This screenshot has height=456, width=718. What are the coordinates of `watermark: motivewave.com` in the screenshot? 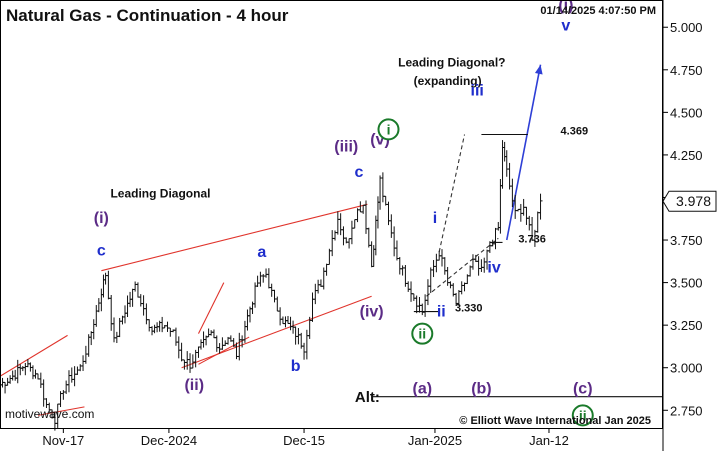 It's located at (49, 414).